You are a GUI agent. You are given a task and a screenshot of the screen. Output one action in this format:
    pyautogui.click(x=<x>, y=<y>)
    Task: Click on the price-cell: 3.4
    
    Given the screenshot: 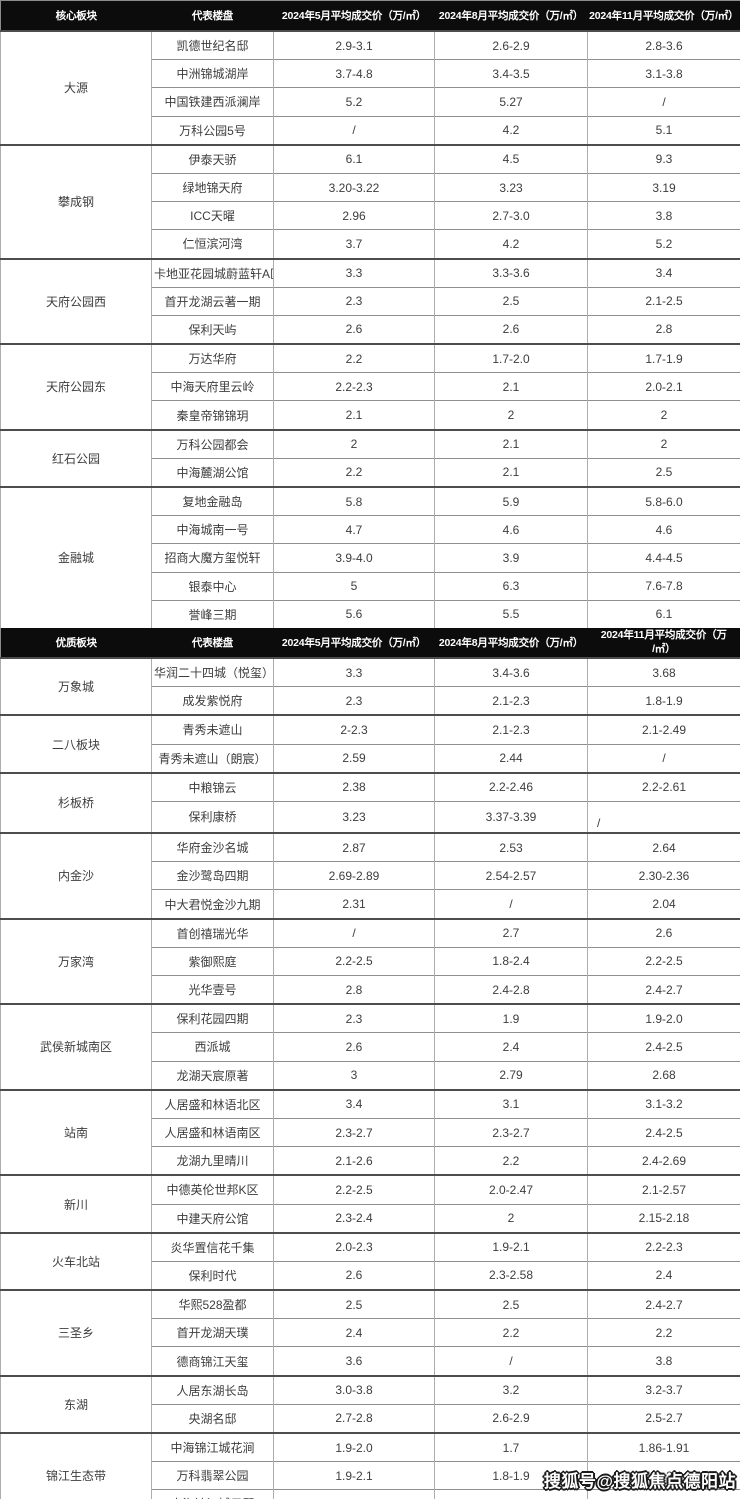 What is the action you would take?
    pyautogui.click(x=354, y=1103)
    